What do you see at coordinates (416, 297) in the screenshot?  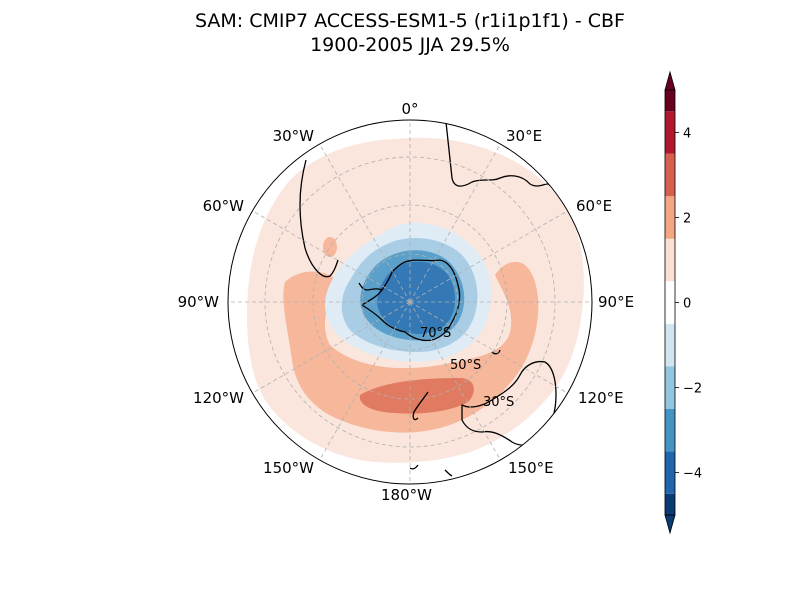 I see `contour-level-neg4` at bounding box center [416, 297].